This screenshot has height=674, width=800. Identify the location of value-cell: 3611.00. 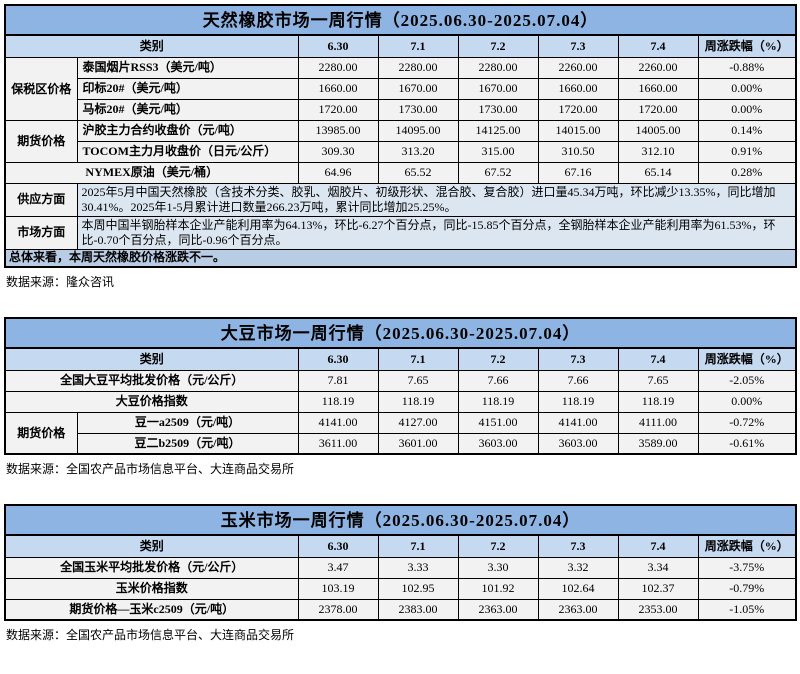
(338, 443).